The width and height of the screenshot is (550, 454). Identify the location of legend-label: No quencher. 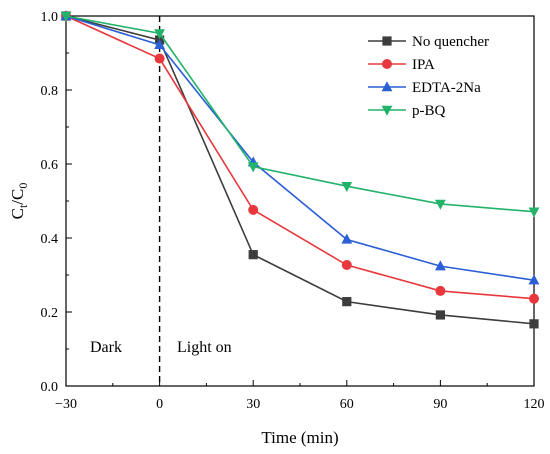
(450, 42).